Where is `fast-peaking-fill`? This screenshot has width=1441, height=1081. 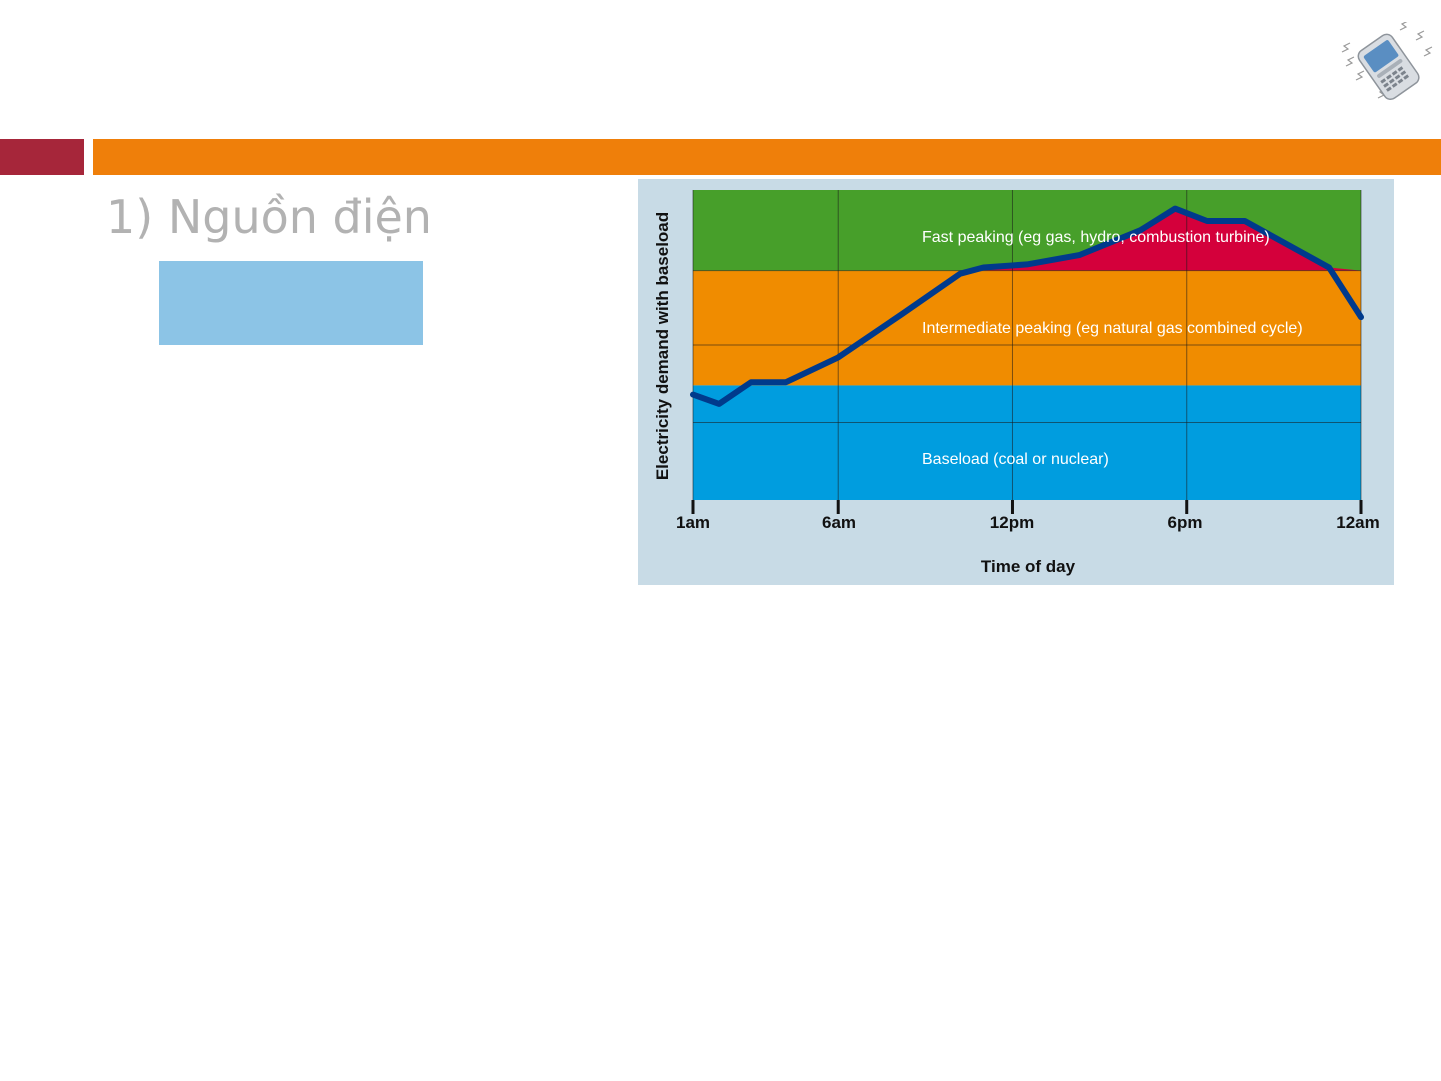
fast-peaking-fill is located at coordinates (1027, 239).